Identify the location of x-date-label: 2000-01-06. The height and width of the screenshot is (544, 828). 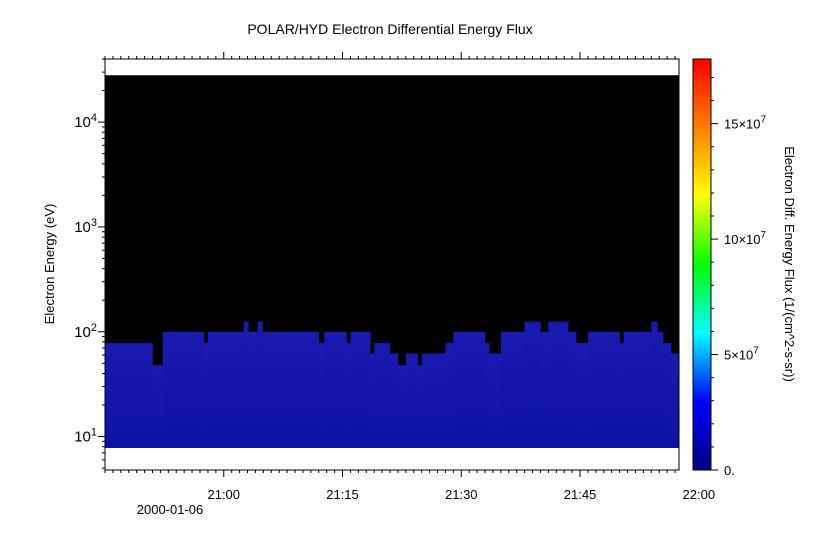
(170, 509).